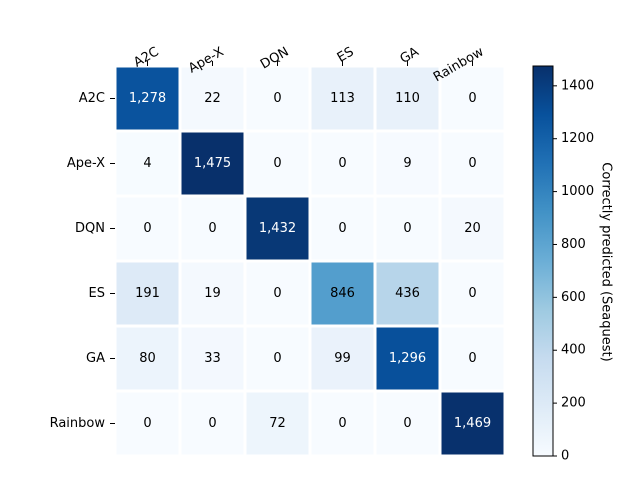 Image resolution: width=640 pixels, height=480 pixels. I want to click on cell-value-label: 80, so click(147, 358).